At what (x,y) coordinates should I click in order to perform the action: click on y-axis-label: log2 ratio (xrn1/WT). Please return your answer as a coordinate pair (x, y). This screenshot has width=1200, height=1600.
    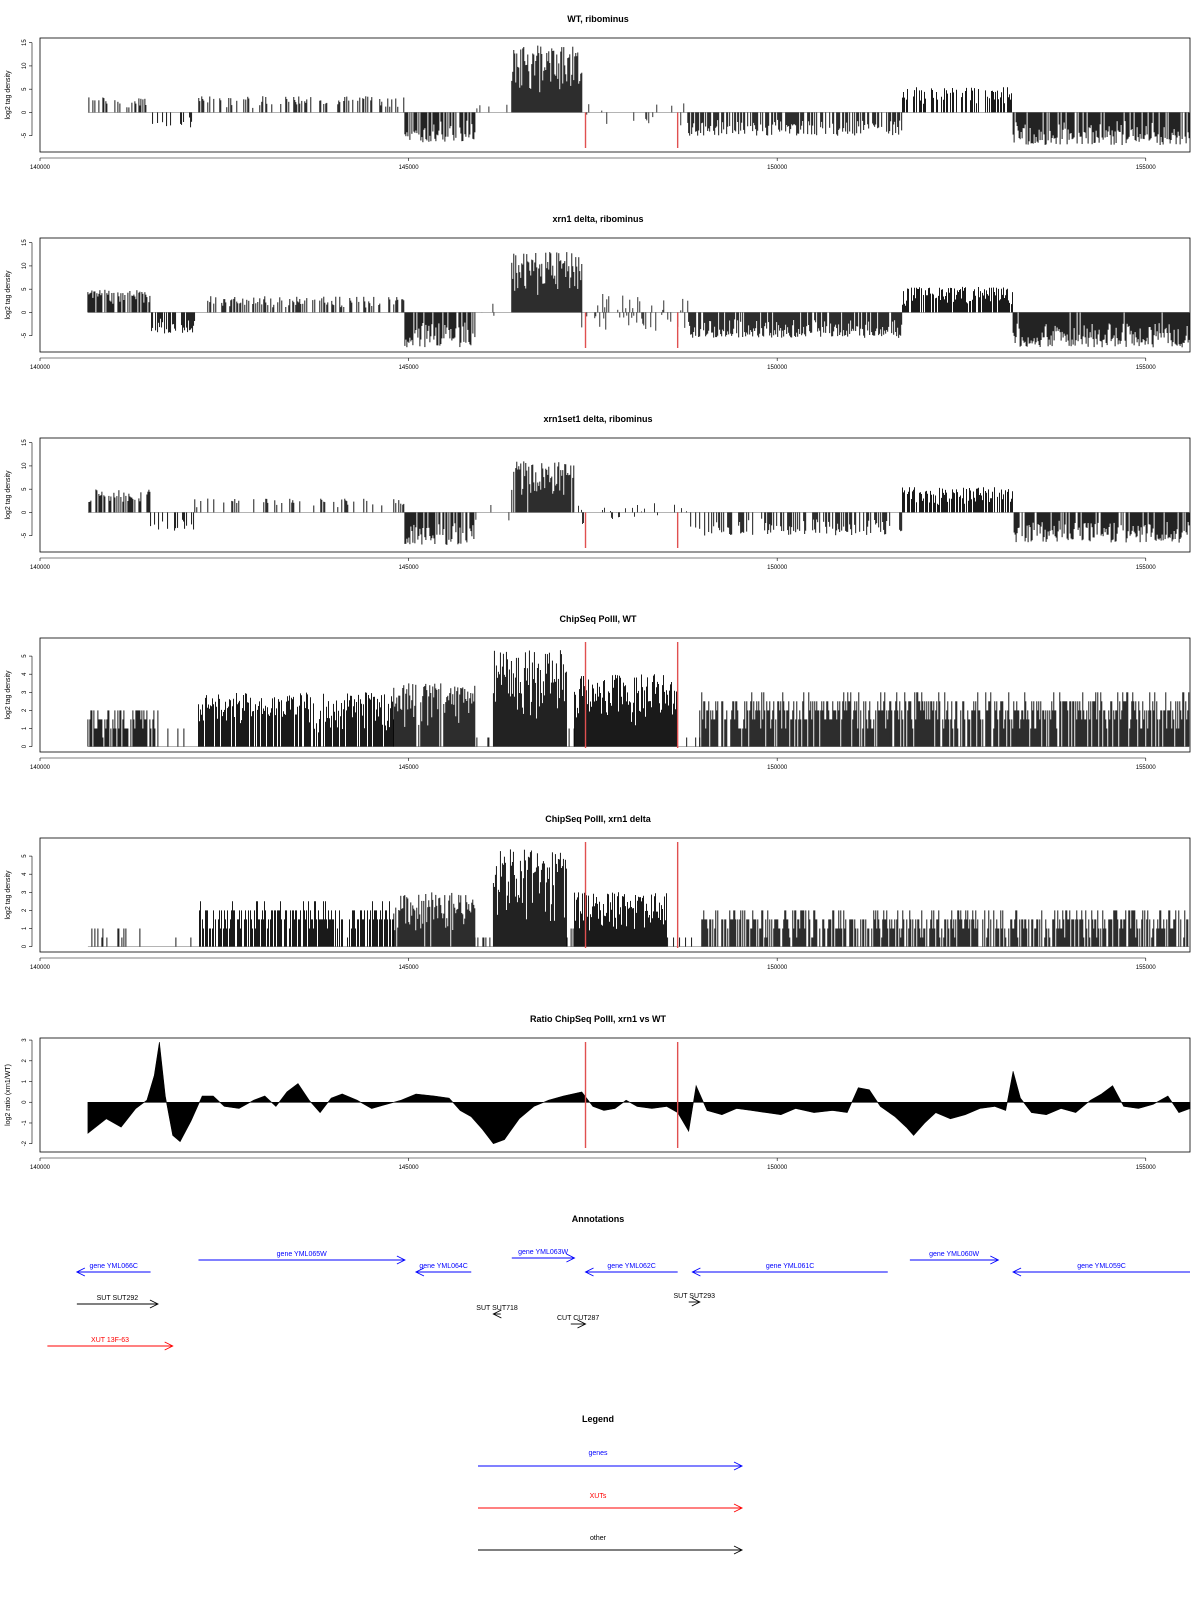
    Looking at the image, I should click on (8, 1095).